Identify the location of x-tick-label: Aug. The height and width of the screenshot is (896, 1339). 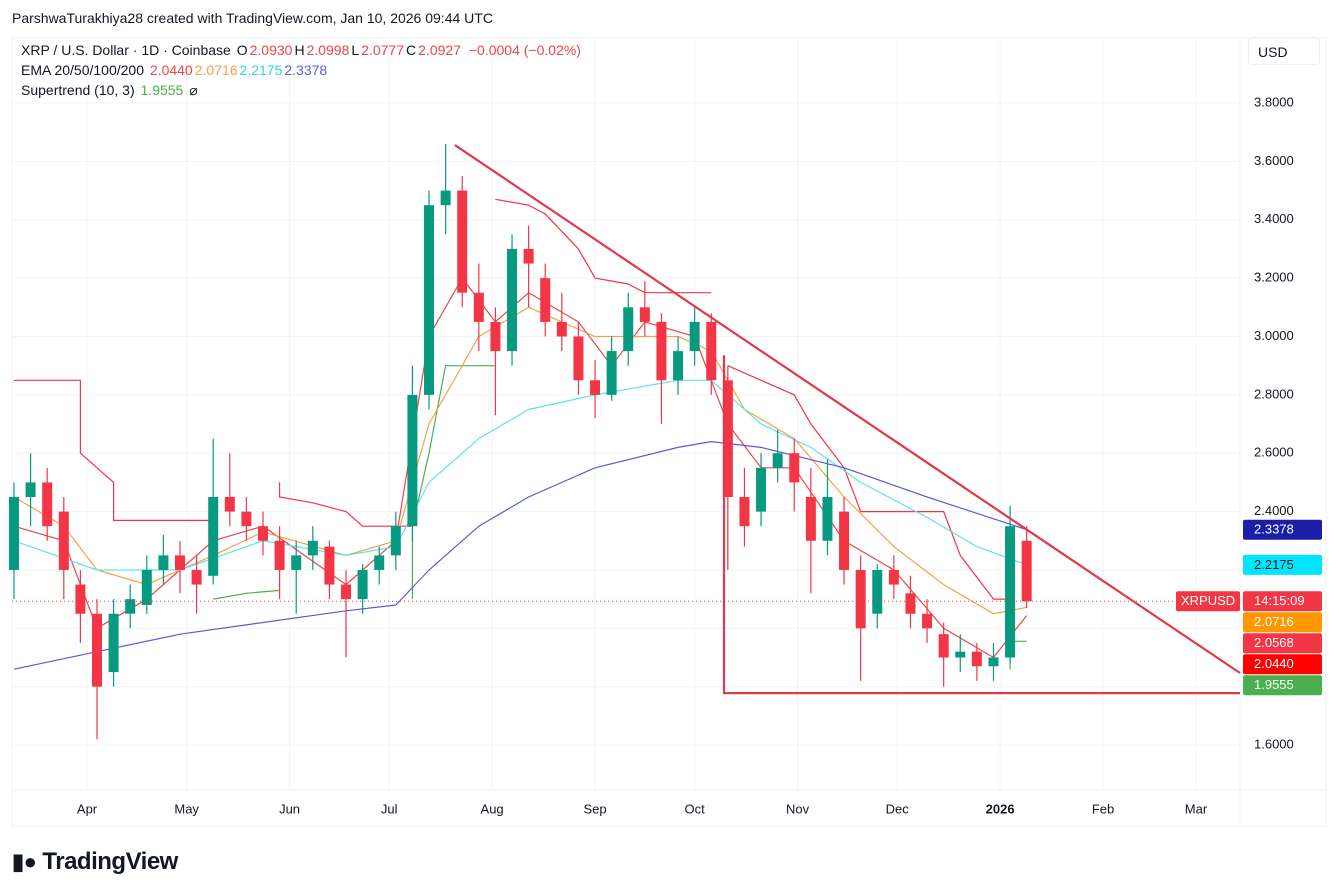
(492, 808).